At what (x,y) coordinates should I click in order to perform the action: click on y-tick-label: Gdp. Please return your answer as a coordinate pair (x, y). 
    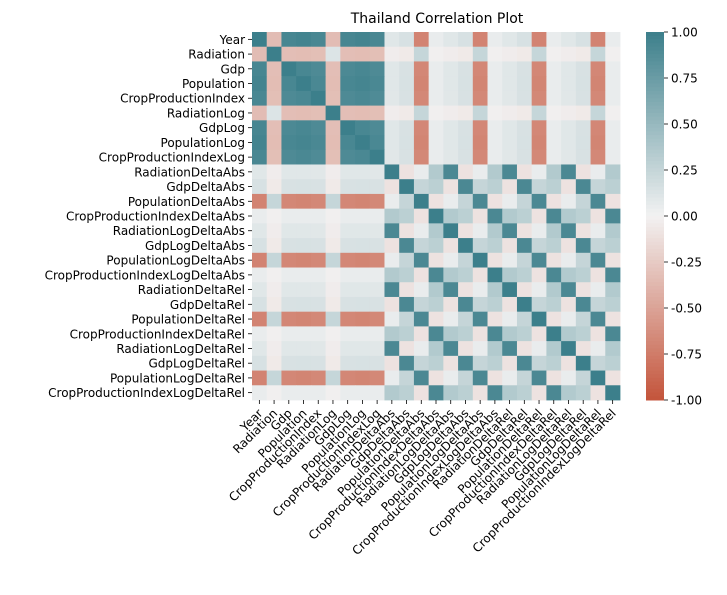
    Looking at the image, I should click on (232, 69).